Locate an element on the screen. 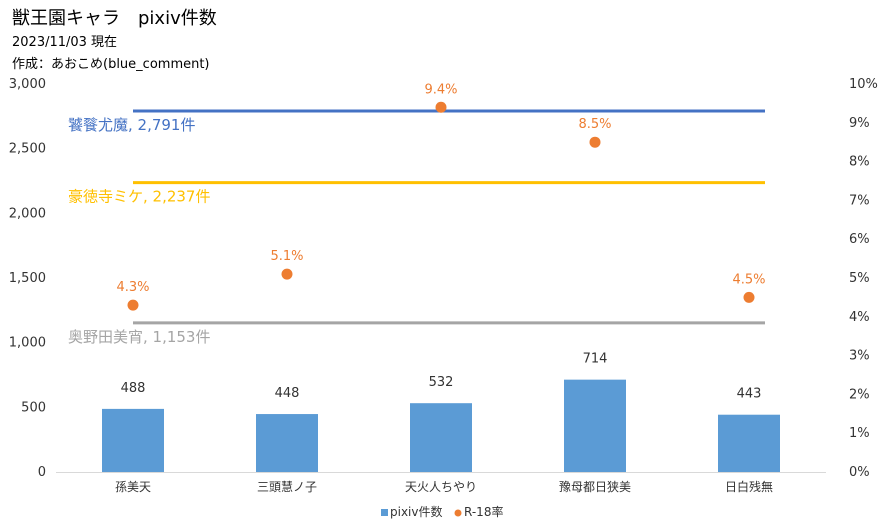 Image resolution: width=882 pixels, height=529 pixels. y-right-tick-label: 10% is located at coordinates (863, 84).